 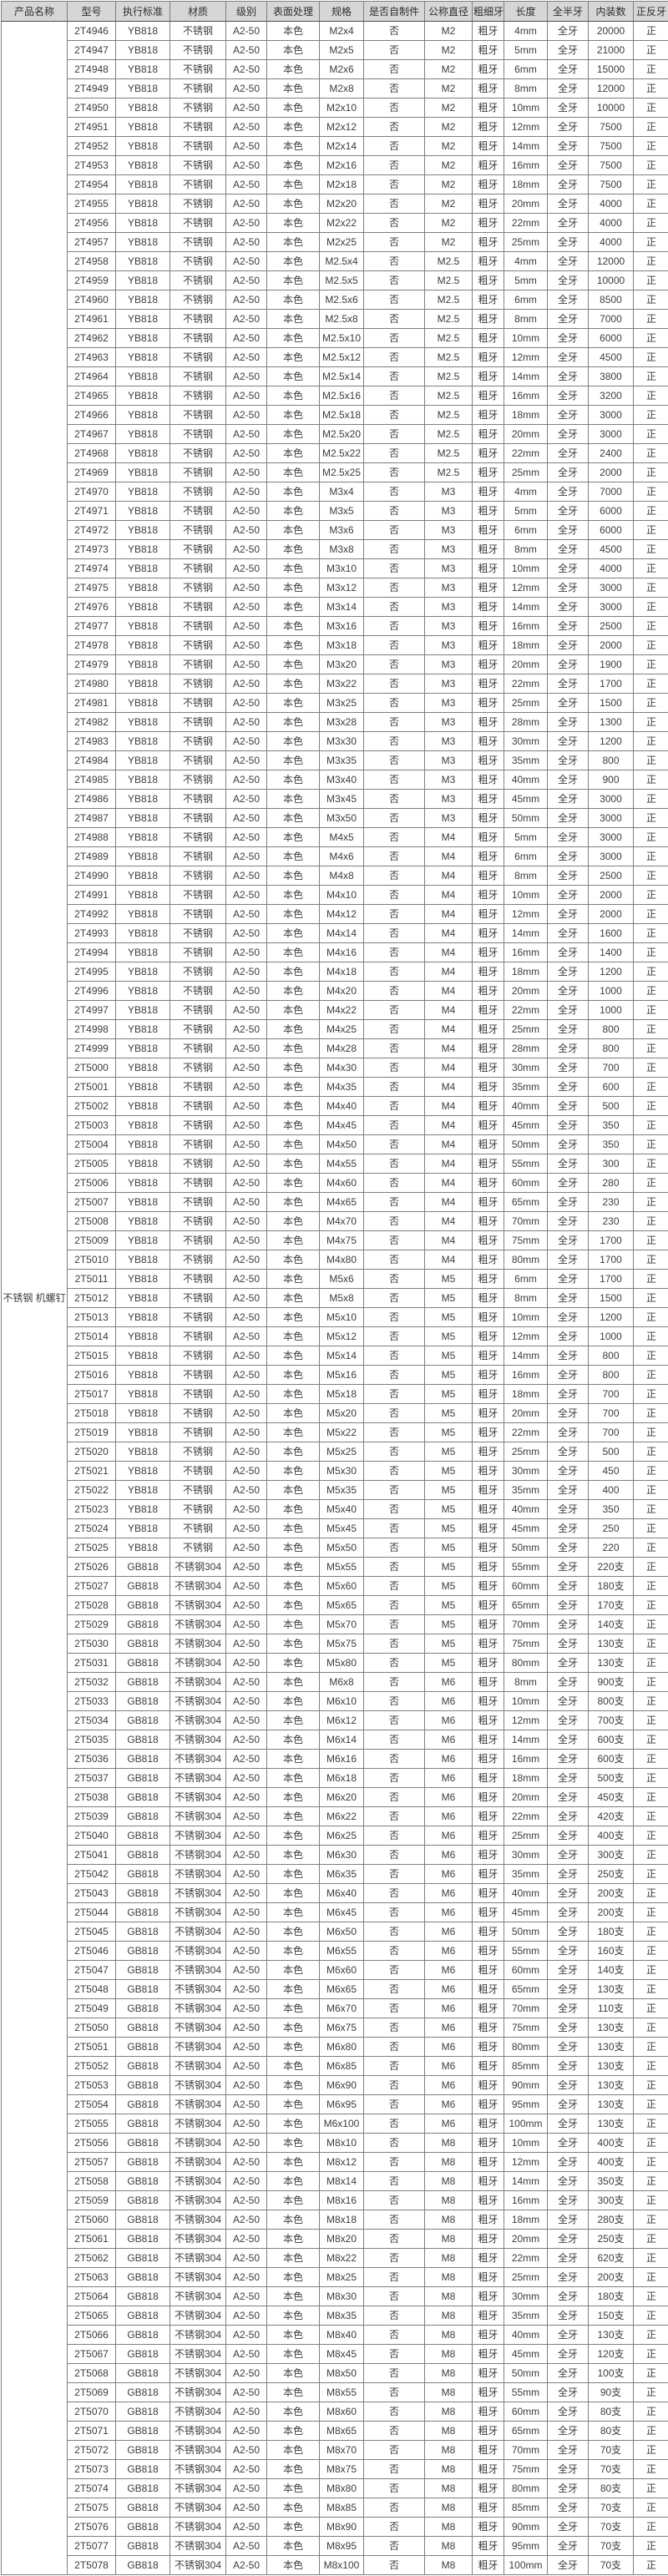 What do you see at coordinates (611, 338) in the screenshot?
I see `cell-inner-pack-qty: 6000` at bounding box center [611, 338].